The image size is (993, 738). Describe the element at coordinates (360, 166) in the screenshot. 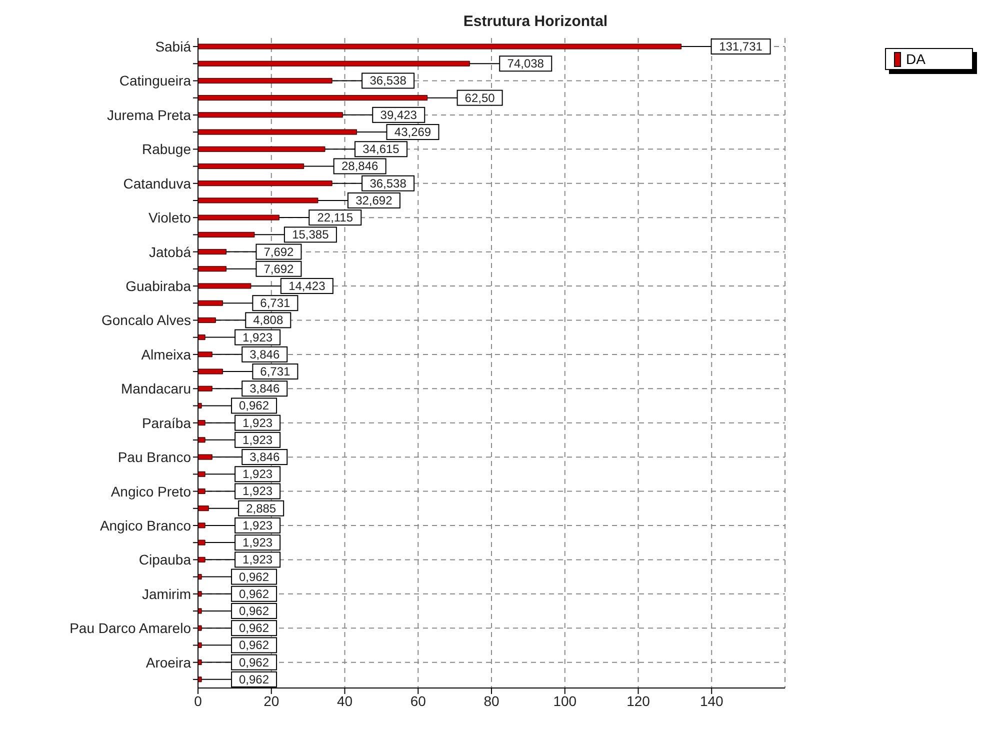

I see `data-label: 28,846` at that location.